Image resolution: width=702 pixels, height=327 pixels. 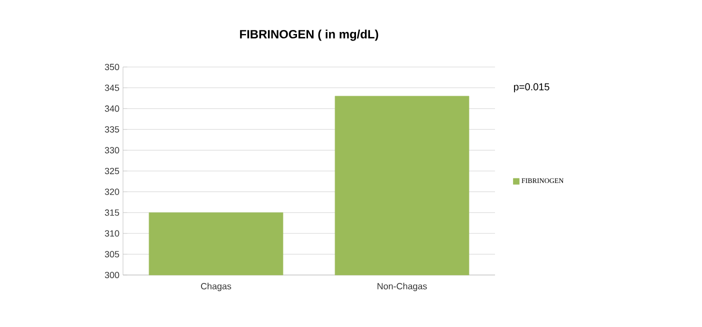 I want to click on y-tick-label: 350, so click(x=112, y=67).